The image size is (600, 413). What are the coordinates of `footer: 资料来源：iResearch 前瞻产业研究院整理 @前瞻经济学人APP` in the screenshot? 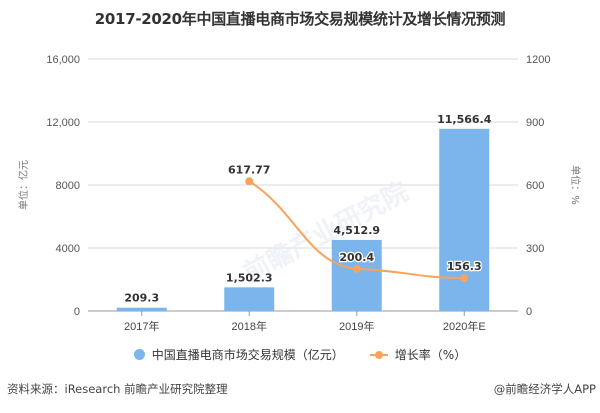 It's located at (301, 389).